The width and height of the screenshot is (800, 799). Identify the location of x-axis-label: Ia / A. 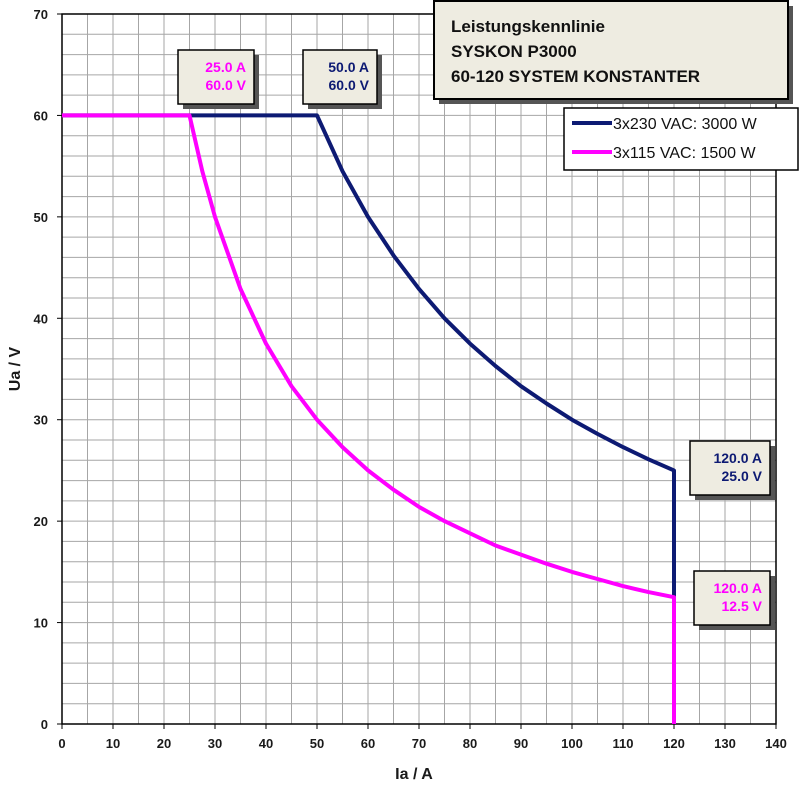
(414, 774).